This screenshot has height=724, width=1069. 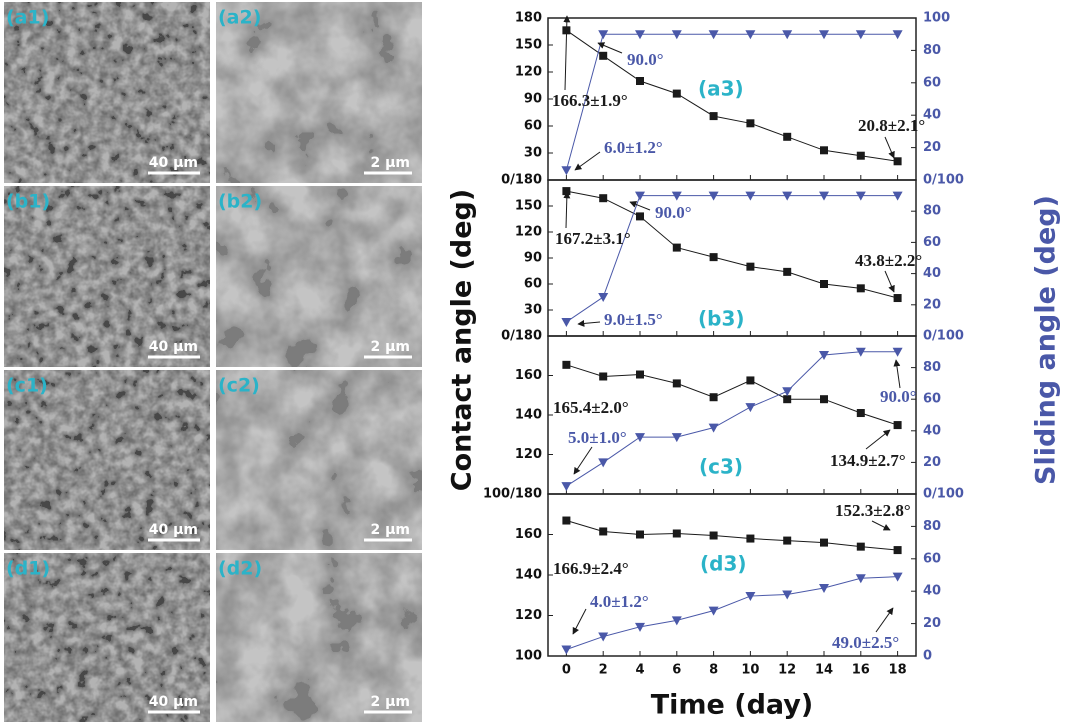 I want to click on image-label: (d1), so click(x=28, y=569).